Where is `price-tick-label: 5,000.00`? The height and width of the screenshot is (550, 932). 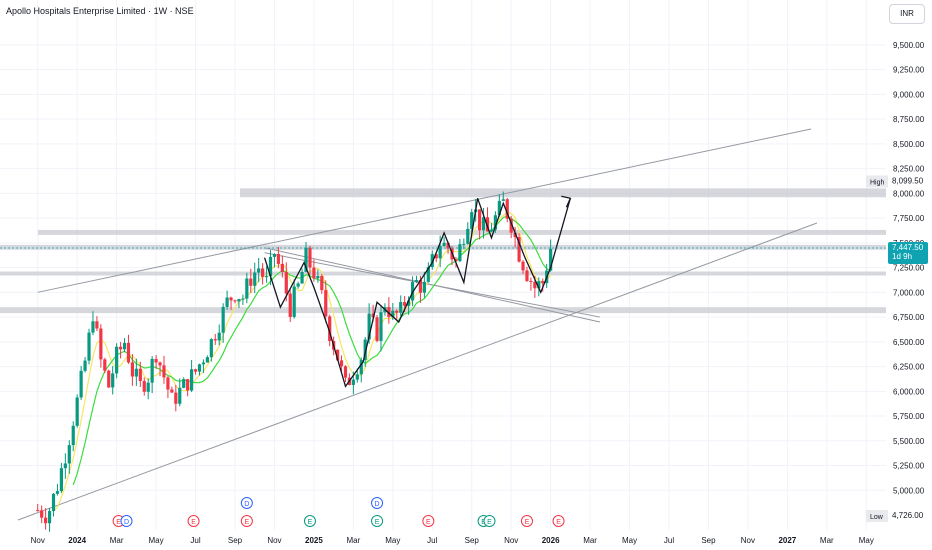
price-tick-label: 5,000.00 is located at coordinates (909, 490).